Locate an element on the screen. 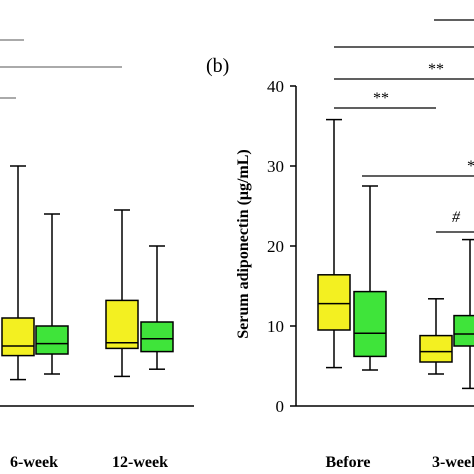  panel-b-box-c1-s0 is located at coordinates (436, 336).